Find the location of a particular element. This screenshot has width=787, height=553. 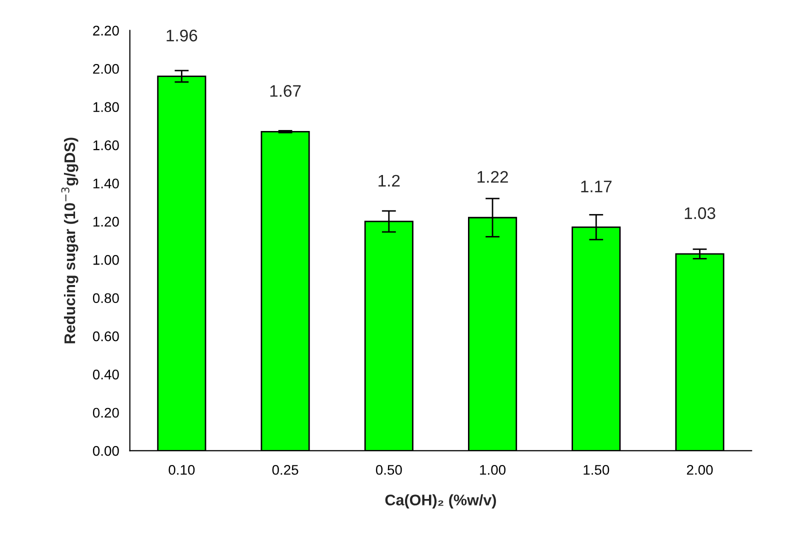

y-tick-label: 1.80 is located at coordinates (106, 107).